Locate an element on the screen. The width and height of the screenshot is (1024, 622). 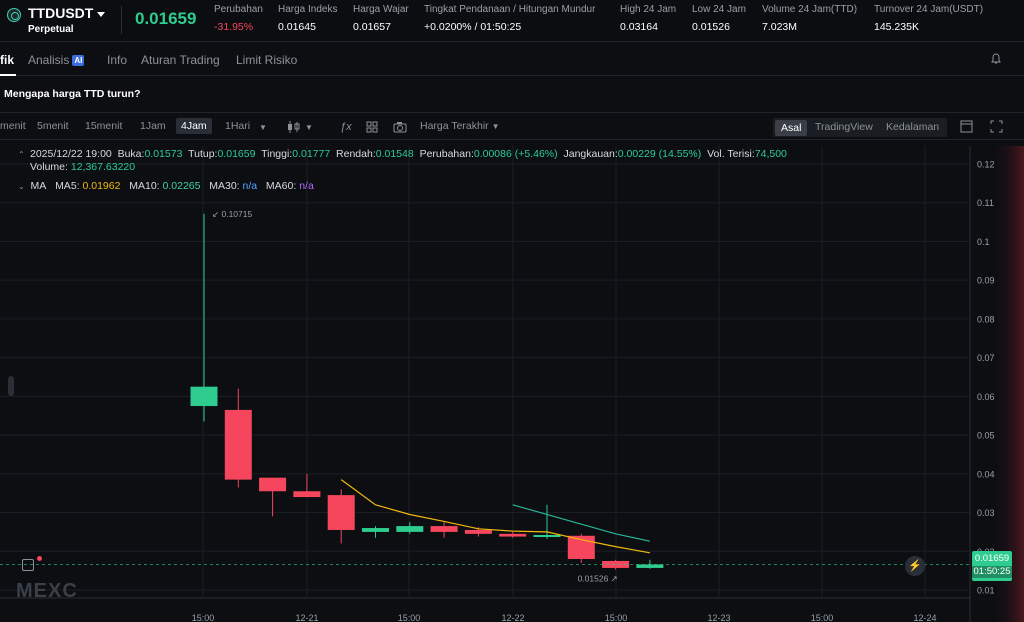
ohlc-close-label: Tutup: is located at coordinates (203, 154).